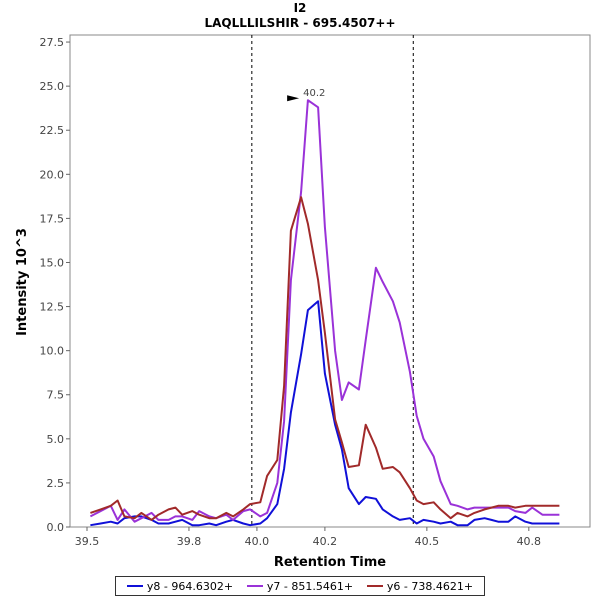 The width and height of the screenshot is (600, 600). I want to click on x-tick-label-0: 39.5, so click(87, 541).